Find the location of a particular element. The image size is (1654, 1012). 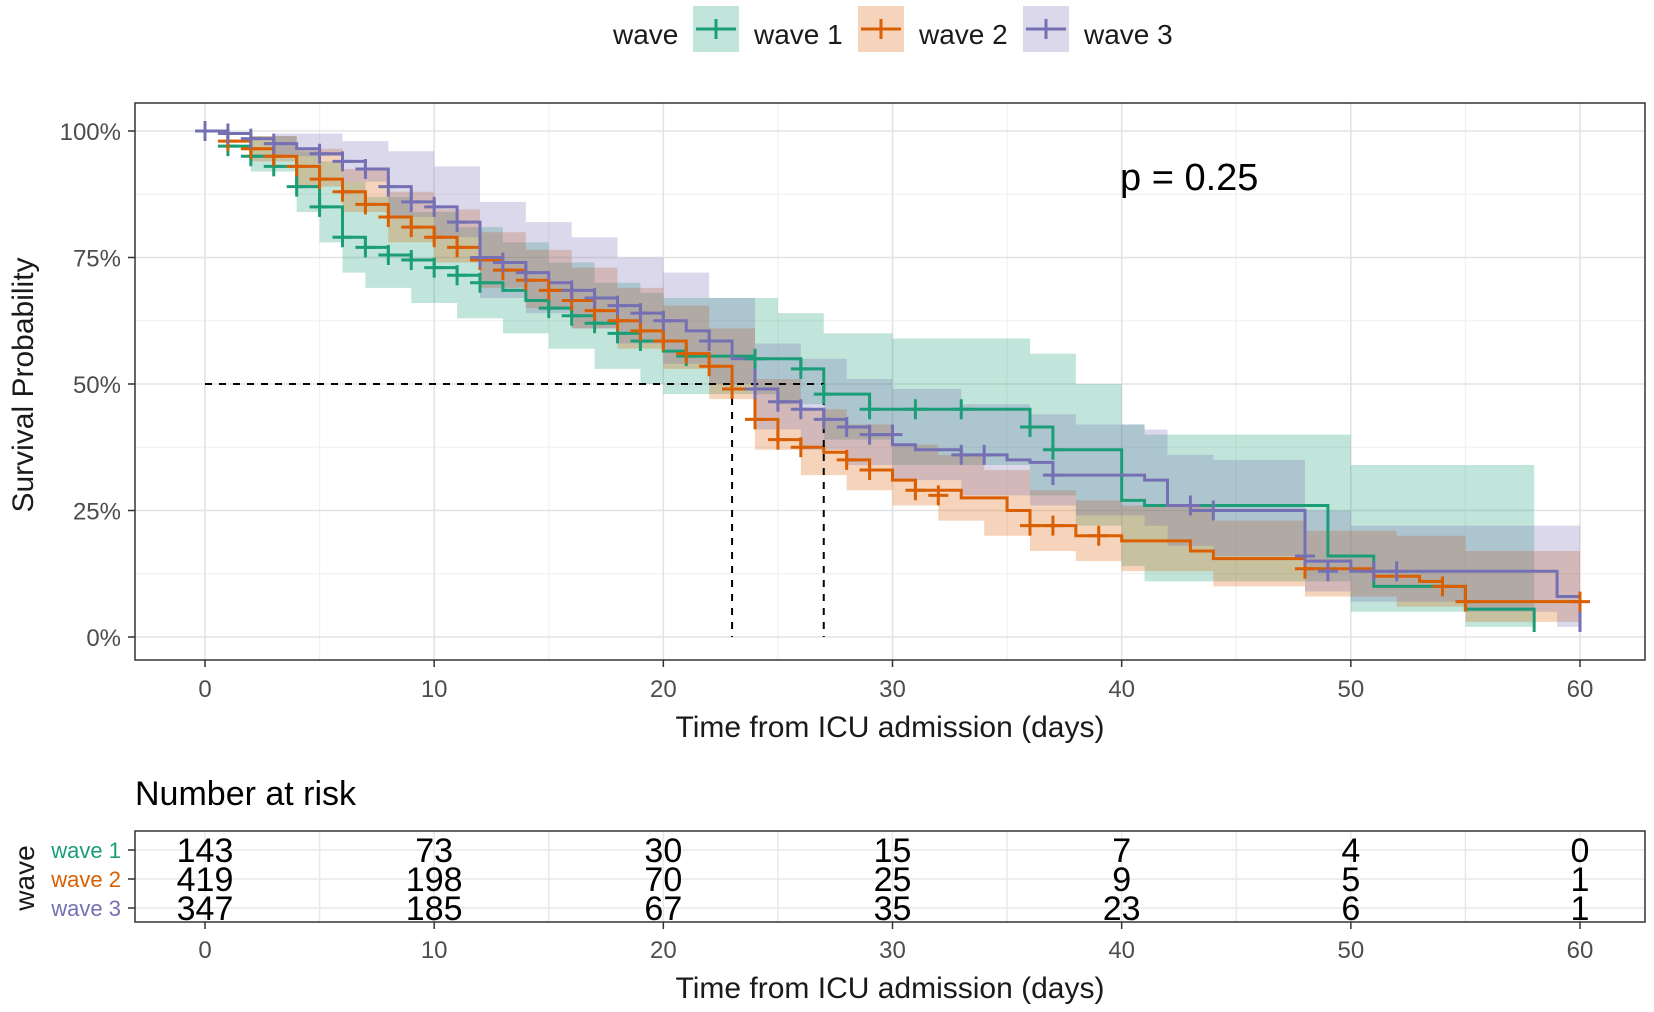

legend-label: wave 2 is located at coordinates (963, 34).